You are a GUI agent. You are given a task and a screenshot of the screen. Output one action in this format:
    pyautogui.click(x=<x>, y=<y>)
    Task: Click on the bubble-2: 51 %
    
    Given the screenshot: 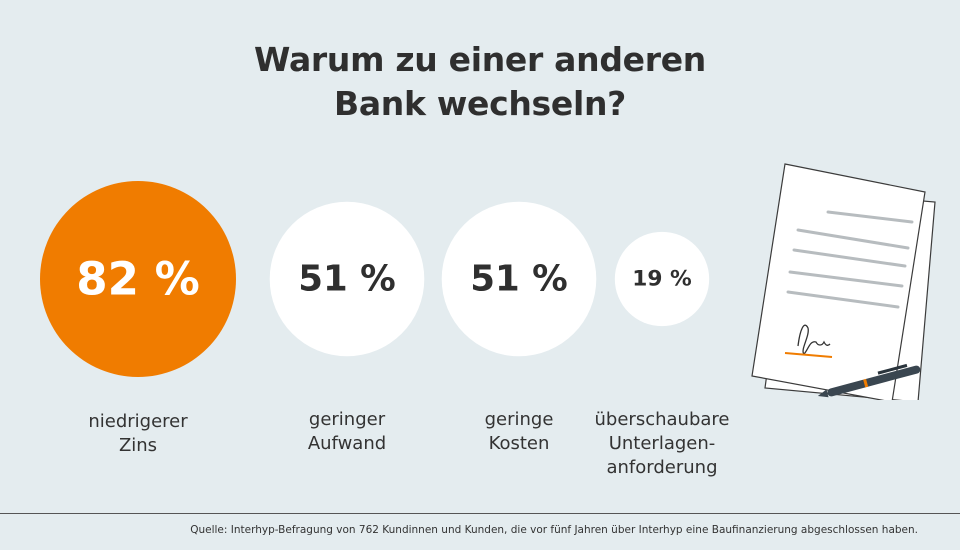 What is the action you would take?
    pyautogui.click(x=519, y=279)
    